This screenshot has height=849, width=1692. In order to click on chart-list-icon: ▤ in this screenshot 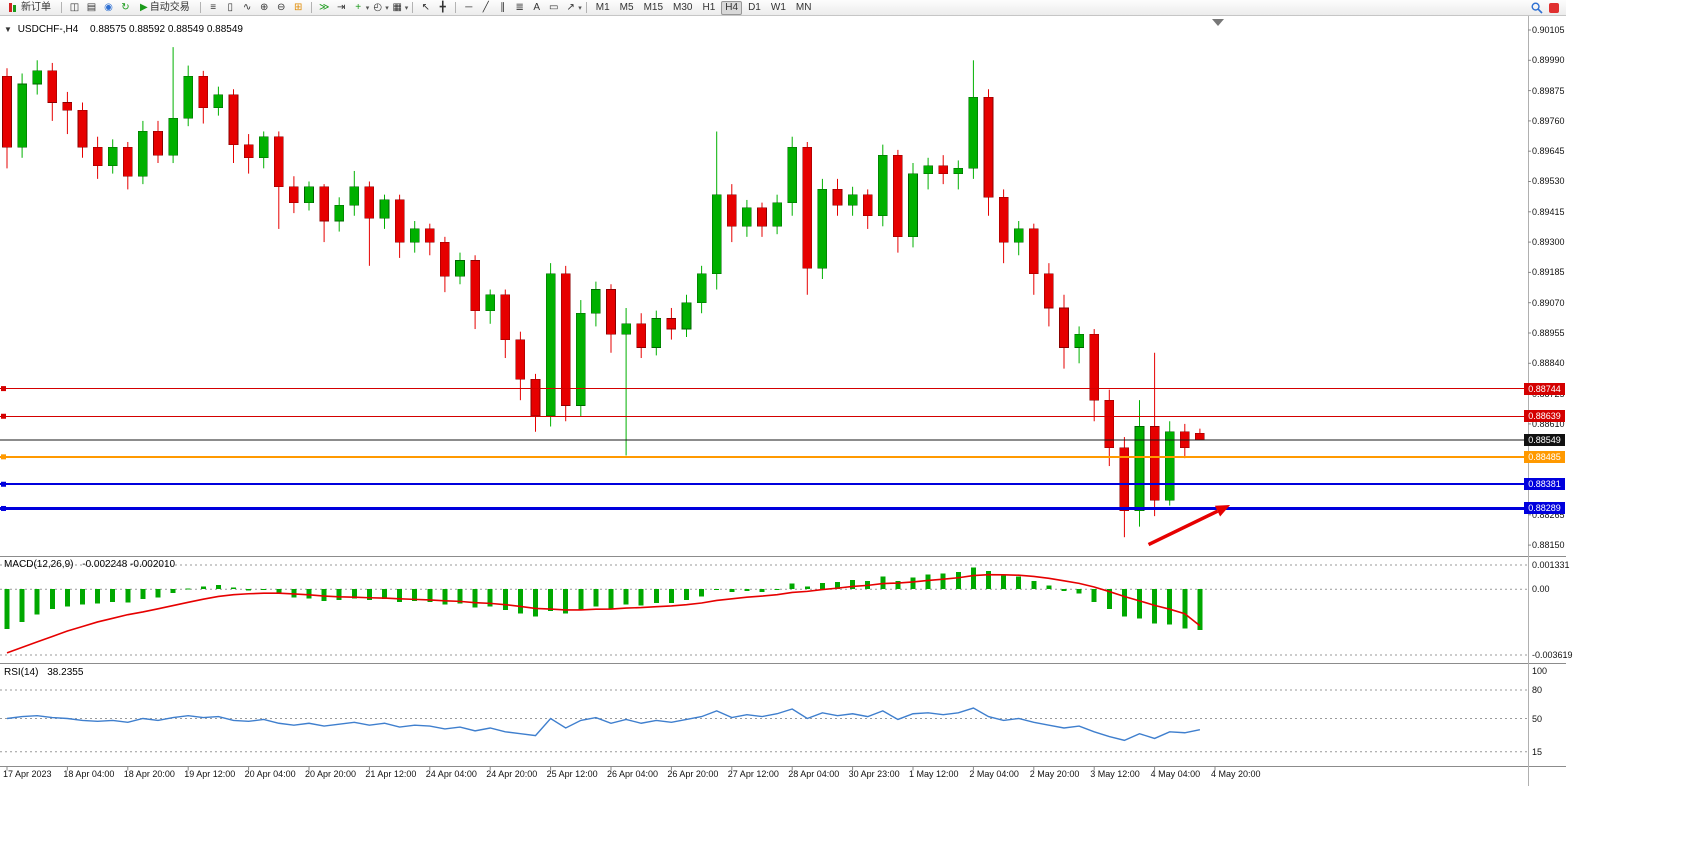, I will do `click(91, 7)`.